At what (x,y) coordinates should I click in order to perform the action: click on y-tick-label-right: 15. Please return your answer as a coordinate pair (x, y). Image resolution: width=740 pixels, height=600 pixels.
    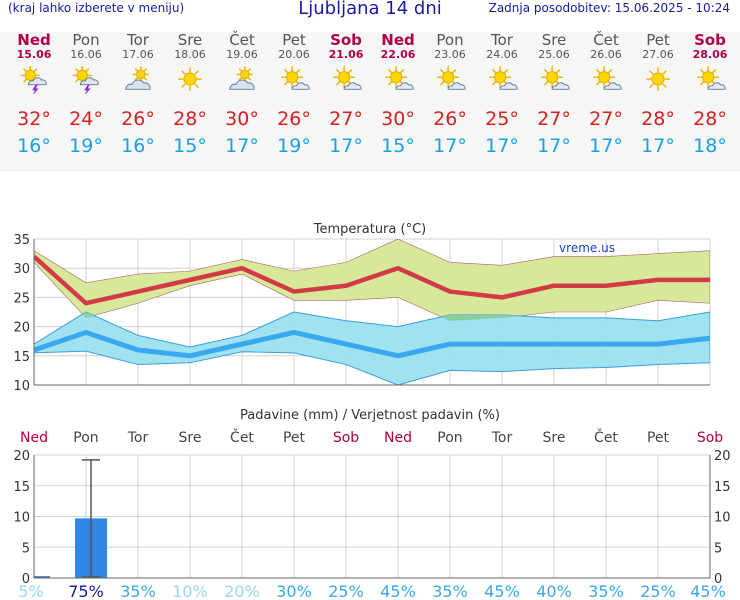
    Looking at the image, I should click on (722, 487).